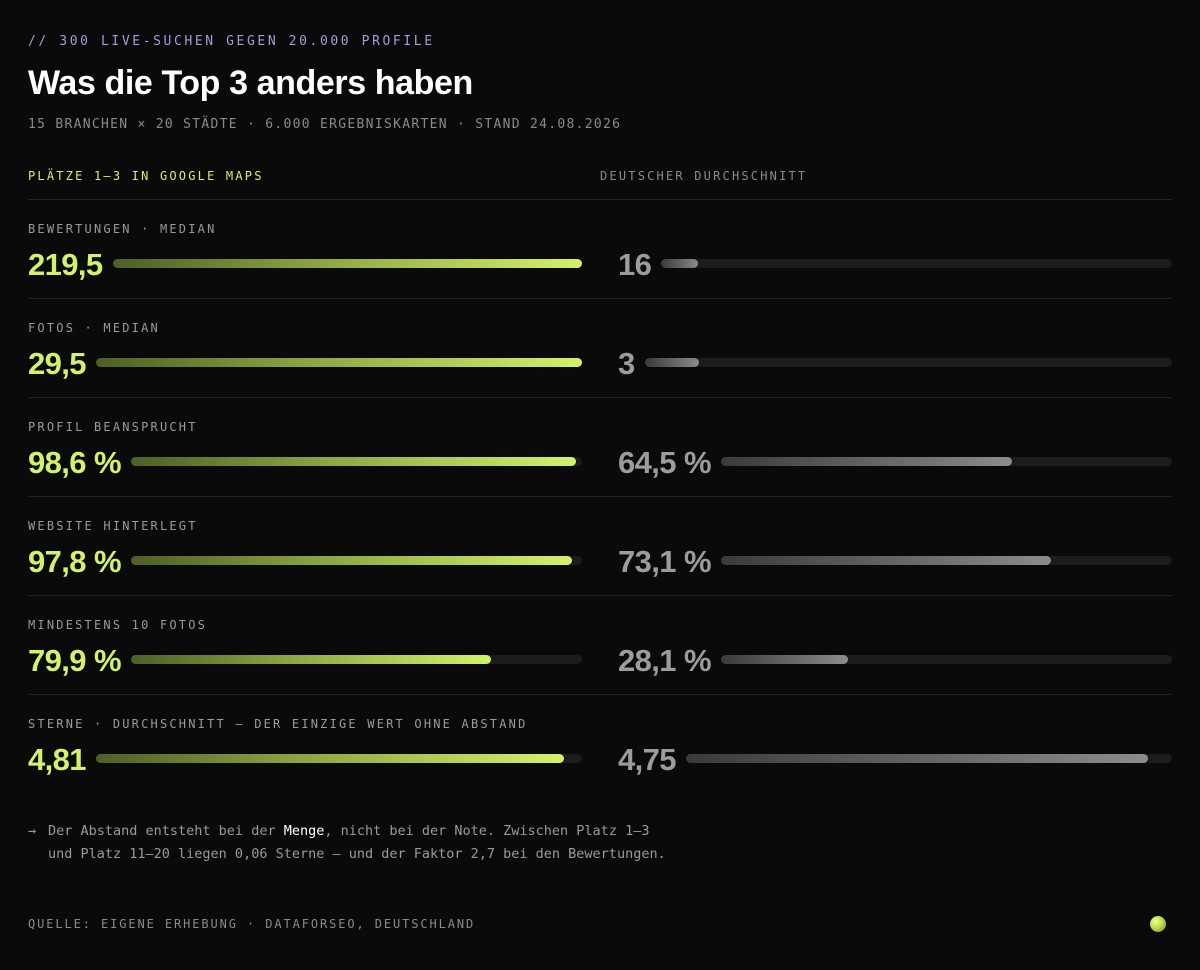 The width and height of the screenshot is (1200, 970). What do you see at coordinates (600, 199) in the screenshot?
I see `divider` at bounding box center [600, 199].